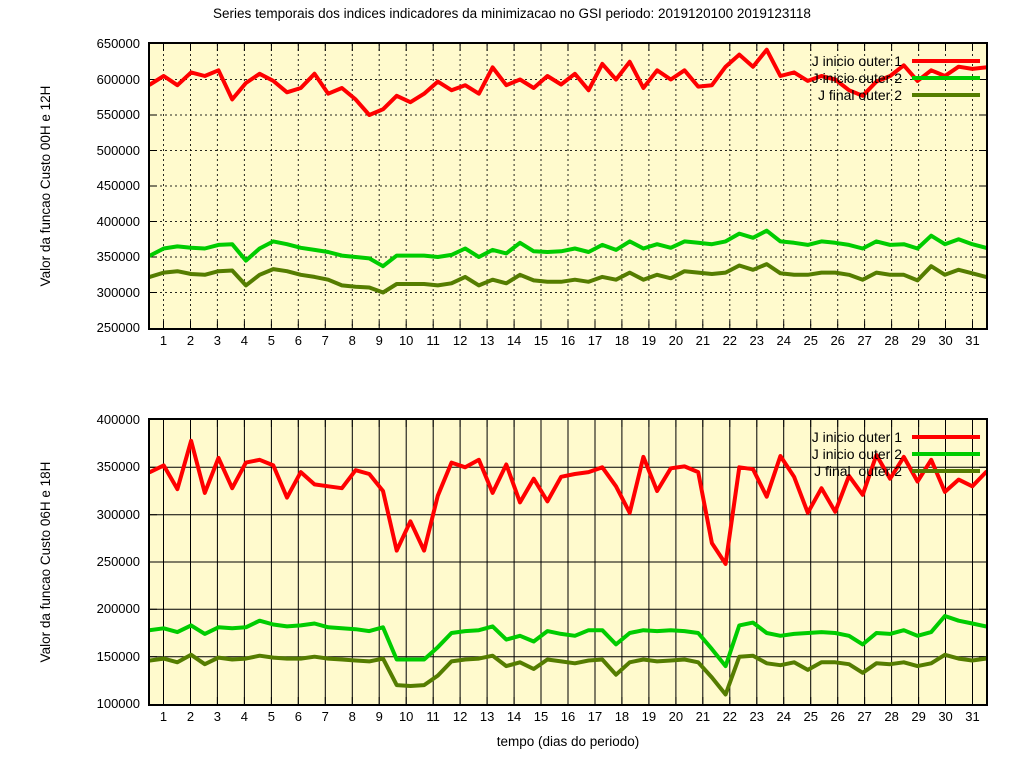 The width and height of the screenshot is (1024, 768). I want to click on x-tick-label: 11, so click(433, 716).